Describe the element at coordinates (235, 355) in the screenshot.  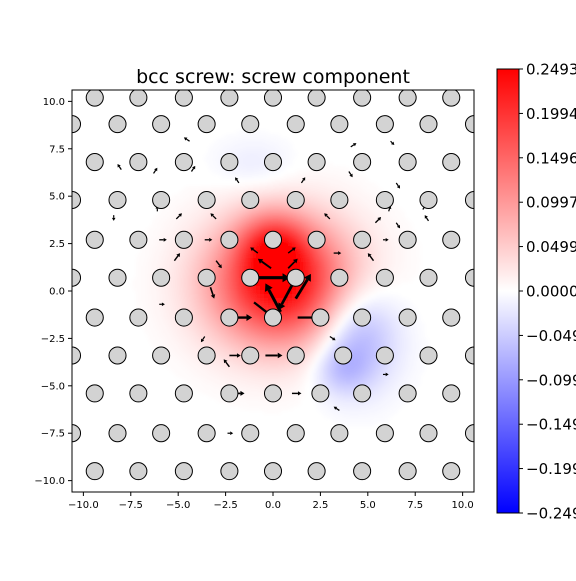
I see `arrow` at that location.